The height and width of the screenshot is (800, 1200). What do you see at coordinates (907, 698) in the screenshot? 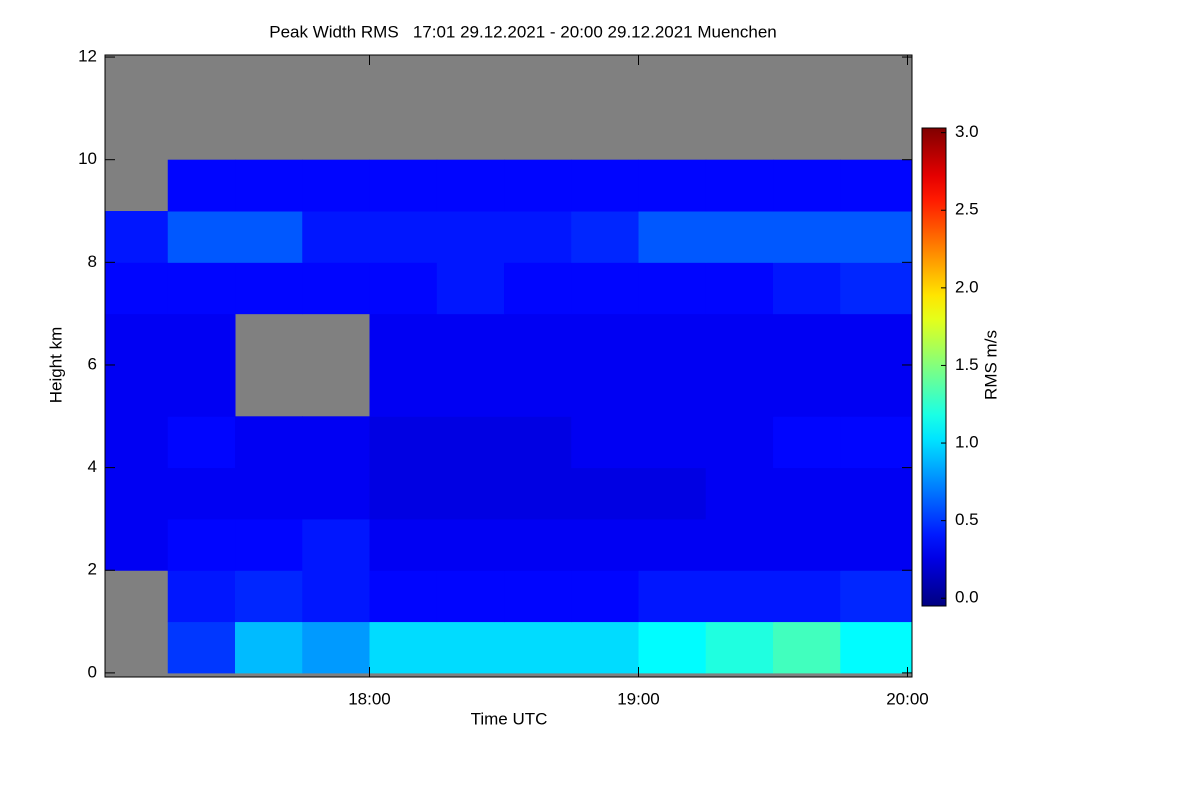
I see `x-tick-label: 20:00` at bounding box center [907, 698].